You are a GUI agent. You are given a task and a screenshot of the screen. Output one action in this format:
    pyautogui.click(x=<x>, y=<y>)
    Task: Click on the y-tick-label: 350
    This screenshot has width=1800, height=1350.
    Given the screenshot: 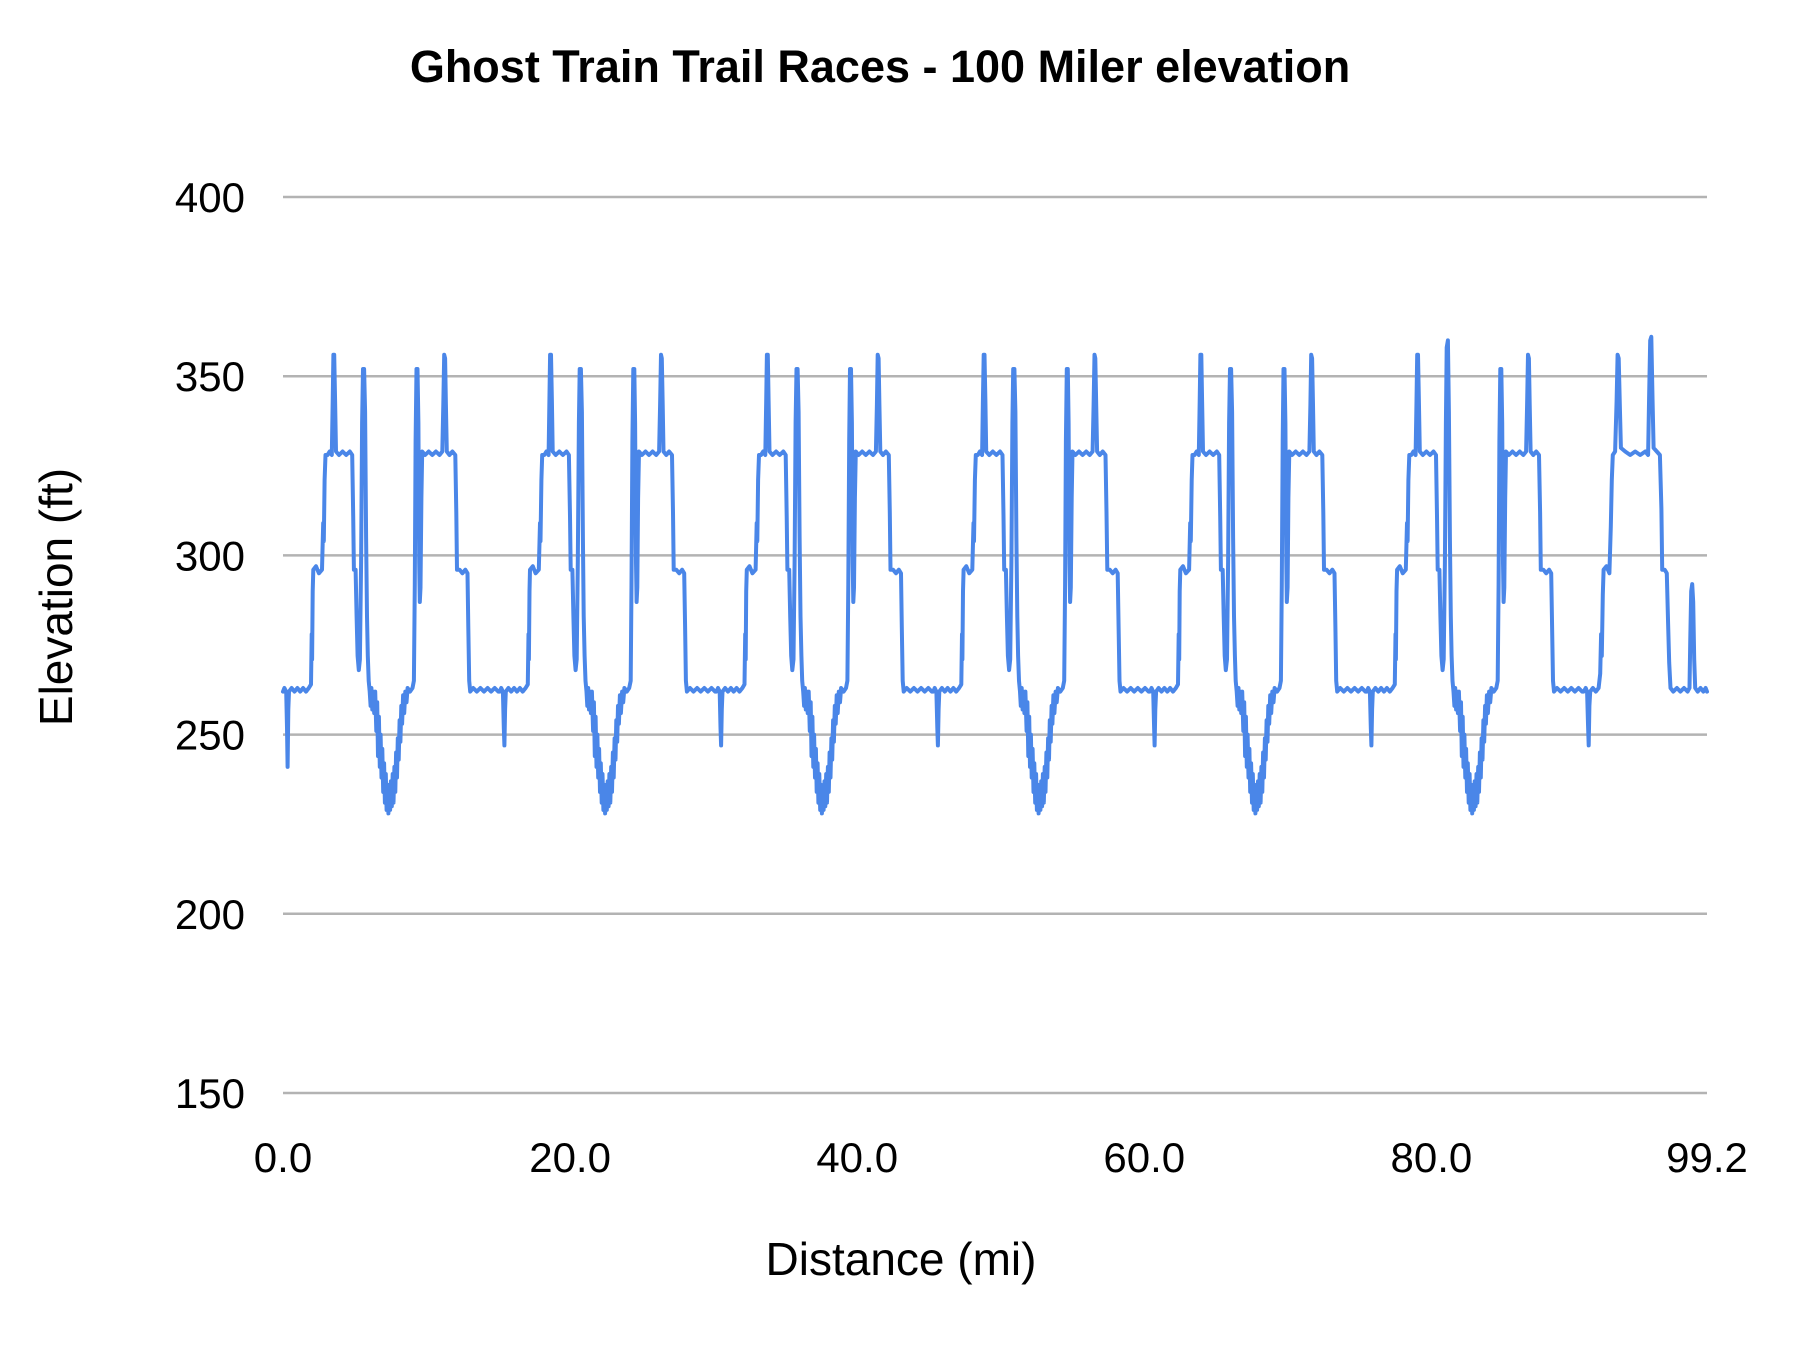 What is the action you would take?
    pyautogui.click(x=210, y=376)
    